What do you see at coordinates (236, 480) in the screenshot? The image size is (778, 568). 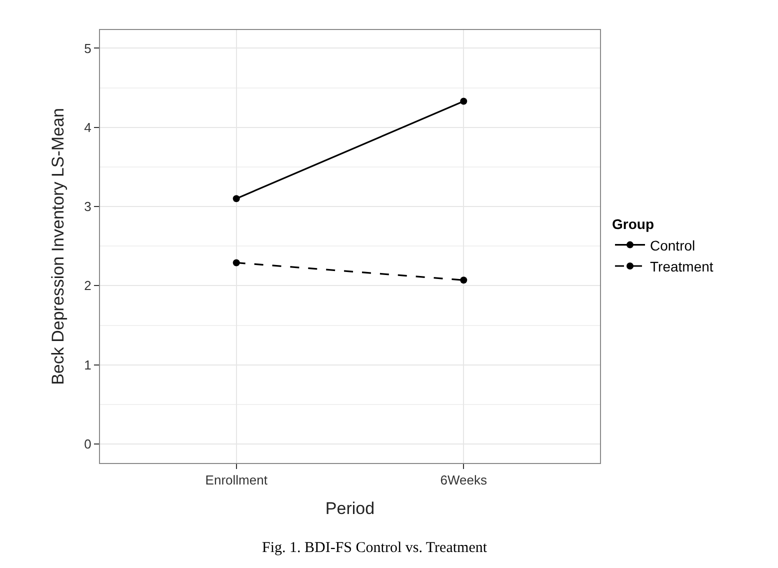 I see `x-tick-label: Enrollment` at bounding box center [236, 480].